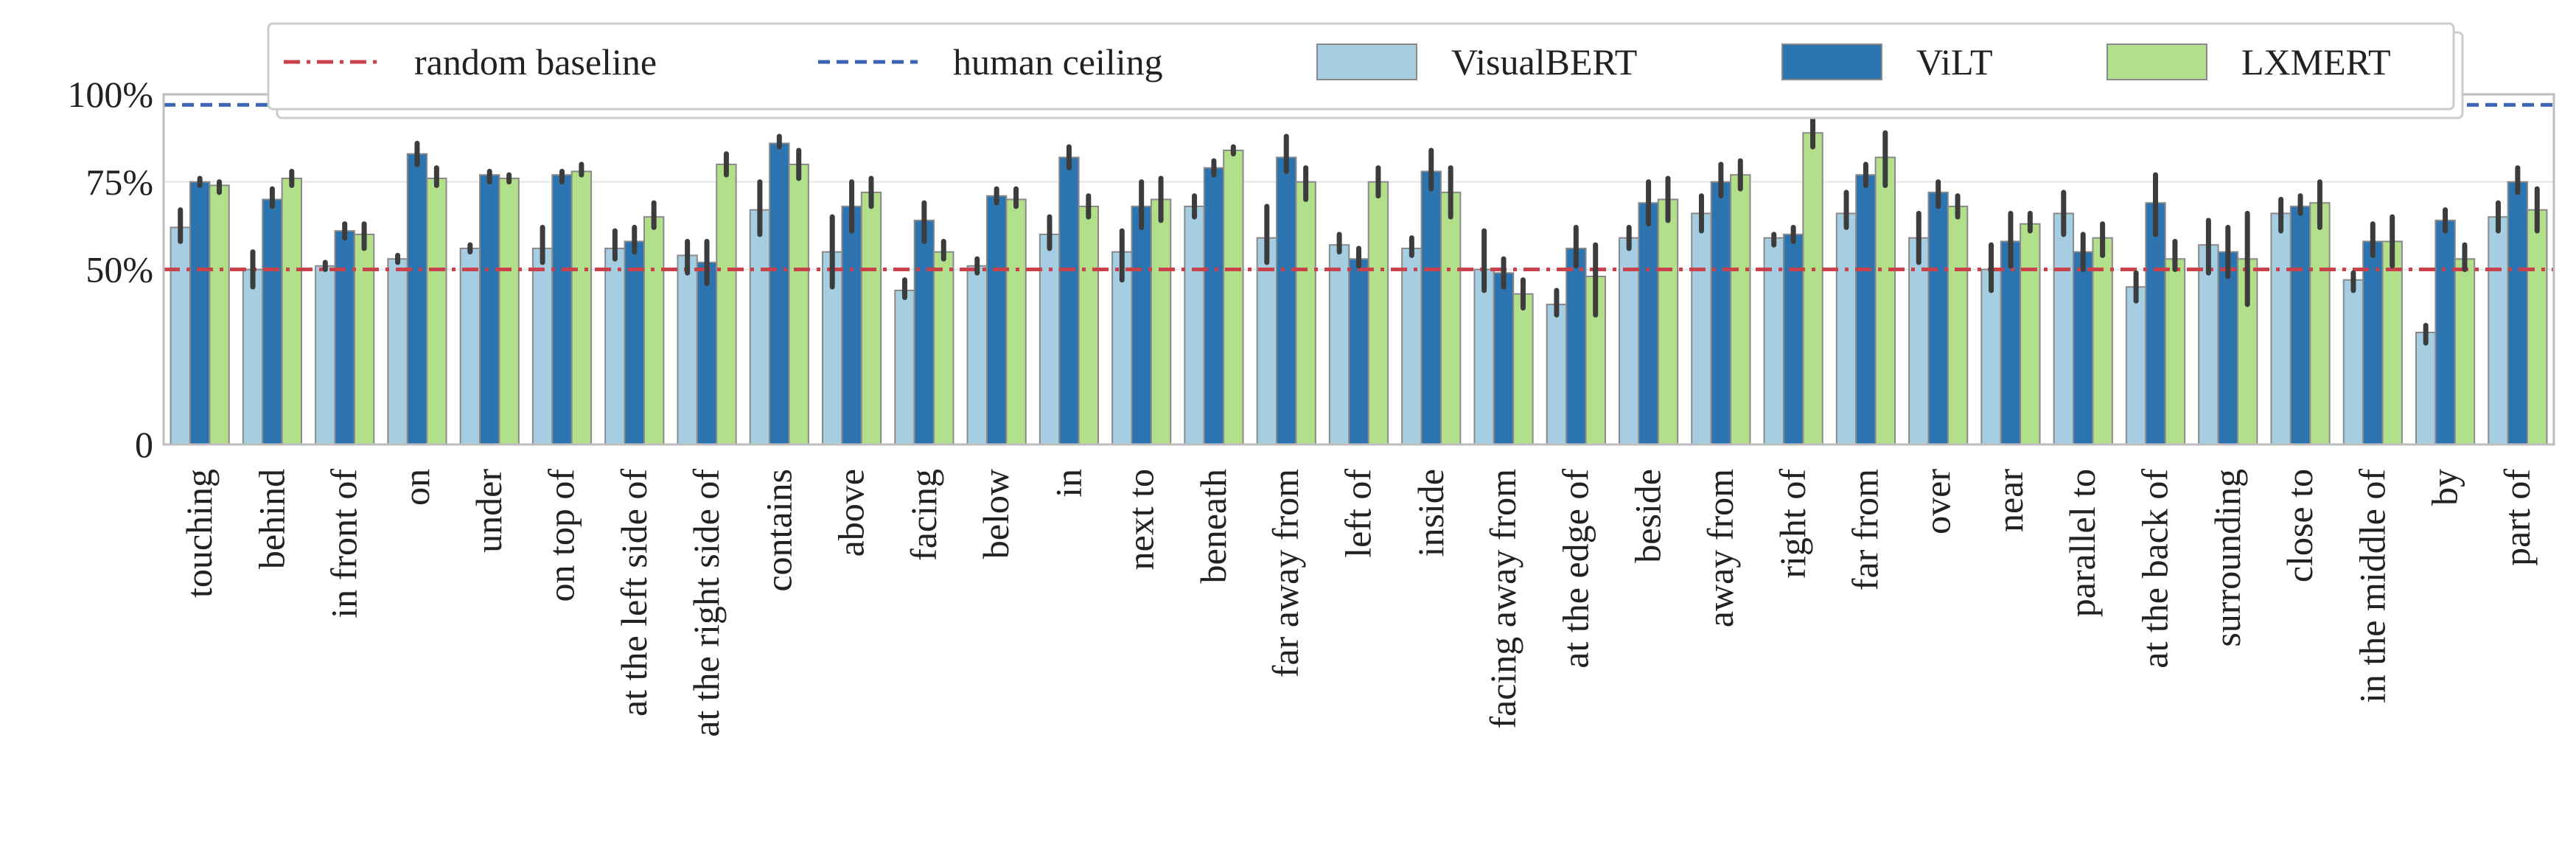 The image size is (2576, 844). What do you see at coordinates (344, 543) in the screenshot?
I see `x-tick-label: in front of` at bounding box center [344, 543].